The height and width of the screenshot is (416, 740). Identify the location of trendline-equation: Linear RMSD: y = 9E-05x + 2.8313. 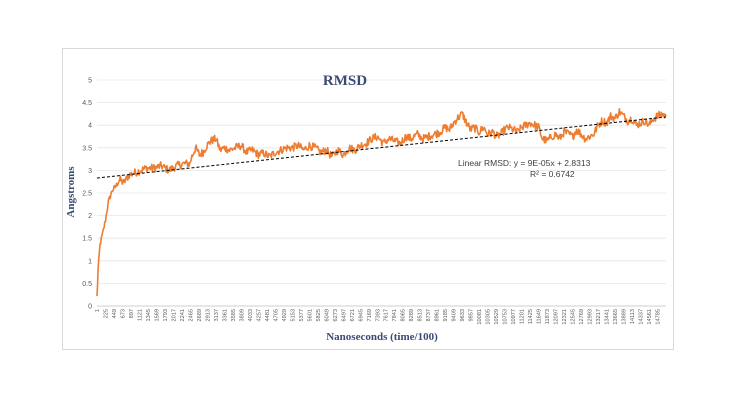
(524, 163).